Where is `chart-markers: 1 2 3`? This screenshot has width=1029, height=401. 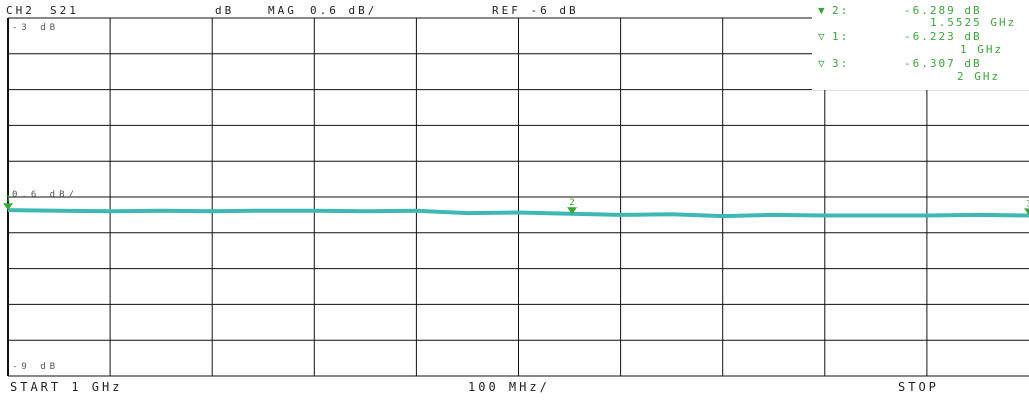 chart-markers: 1 2 3 is located at coordinates (516, 205).